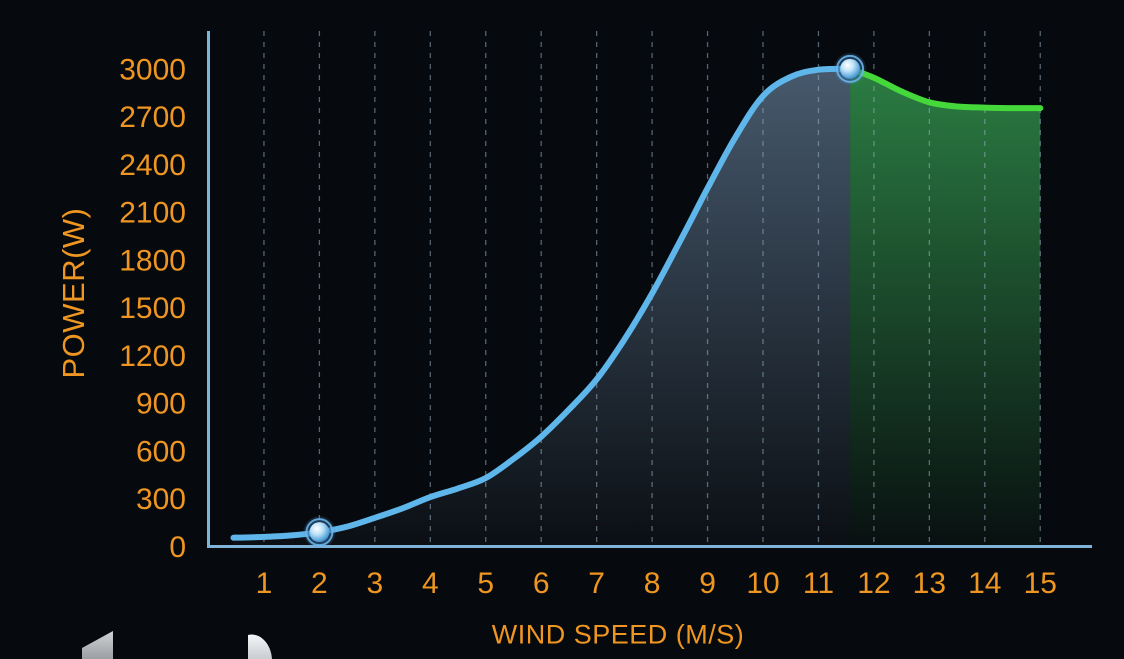 The height and width of the screenshot is (659, 1124). Describe the element at coordinates (929, 583) in the screenshot. I see `x-tick-label-13: 13` at that location.